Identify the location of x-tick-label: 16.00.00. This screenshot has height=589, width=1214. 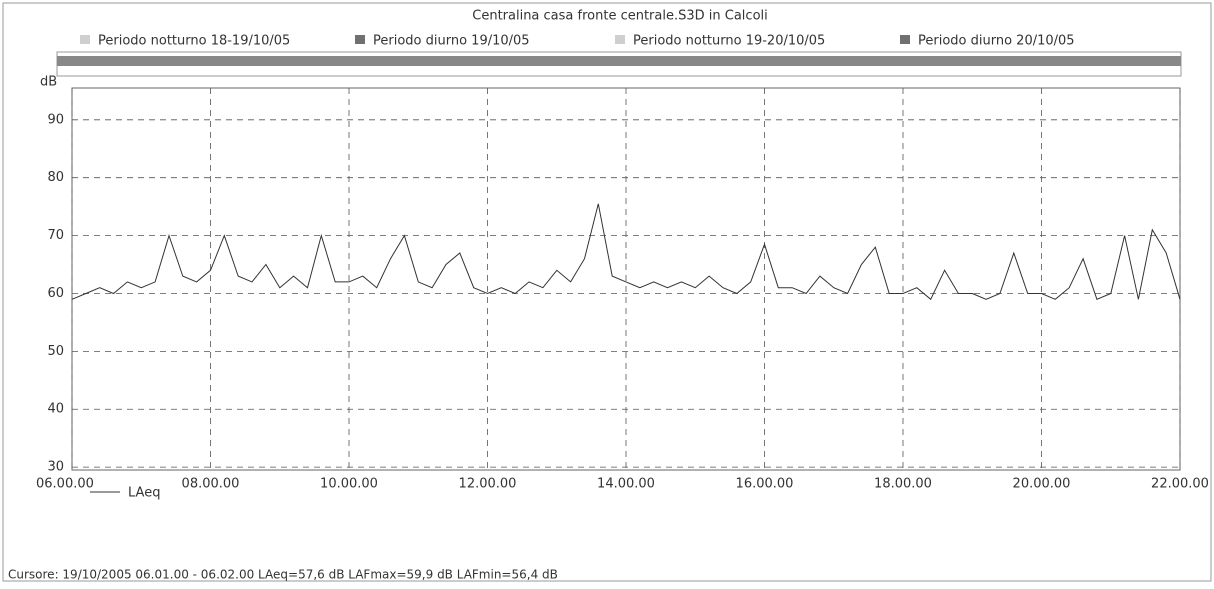
(765, 484).